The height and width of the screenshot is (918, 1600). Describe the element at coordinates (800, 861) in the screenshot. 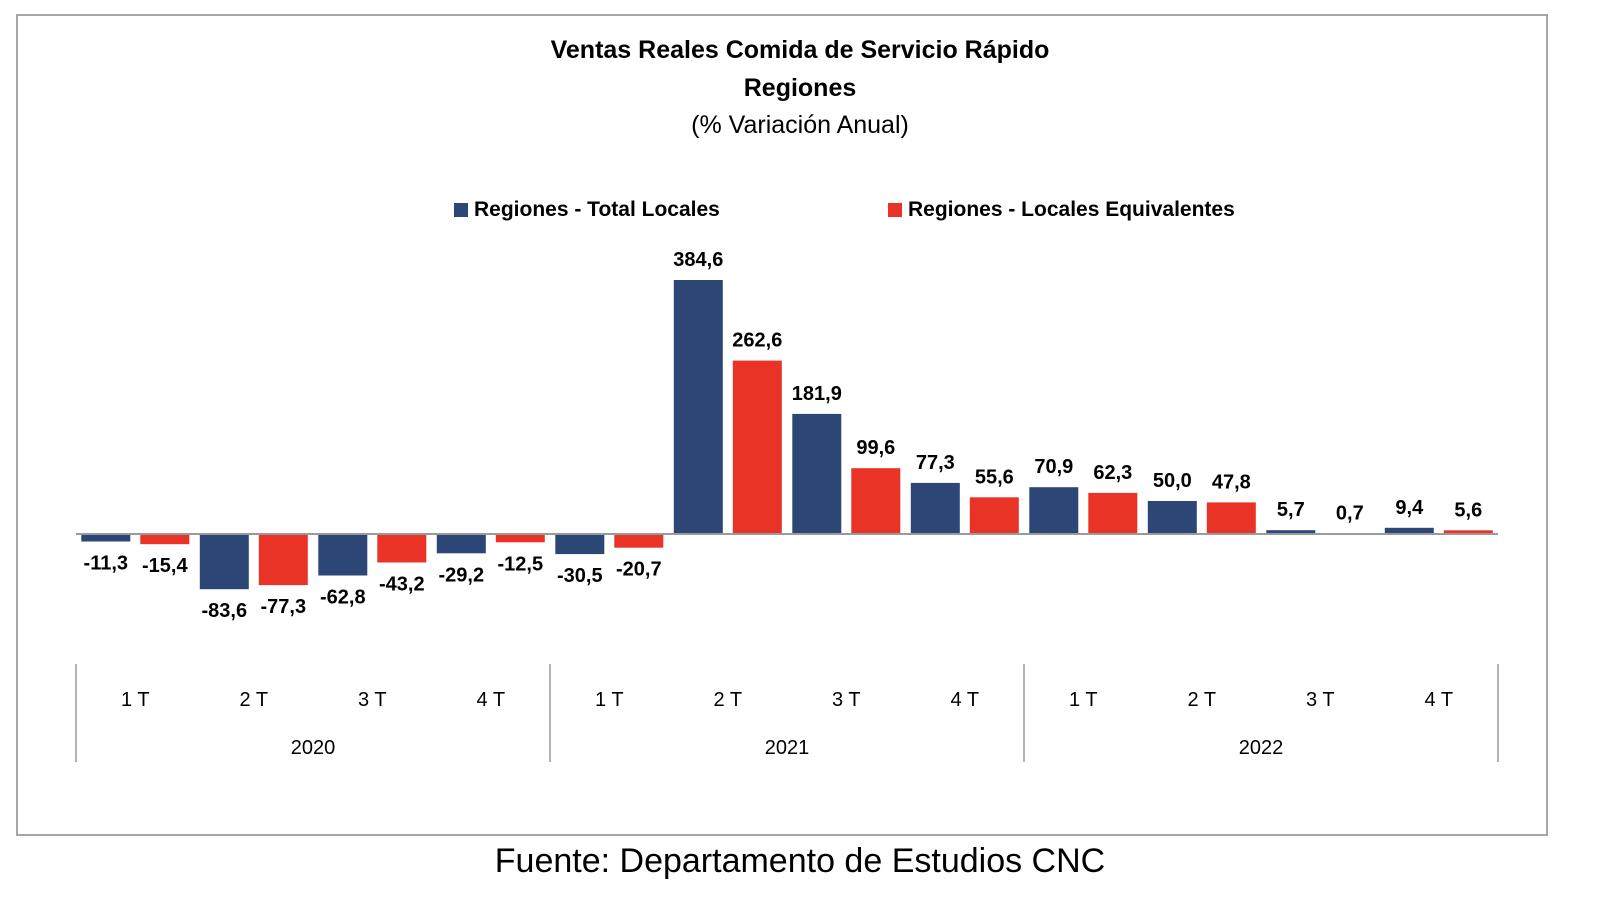

I see `source-note: Fuente: Departamento de Estudios CNC` at that location.